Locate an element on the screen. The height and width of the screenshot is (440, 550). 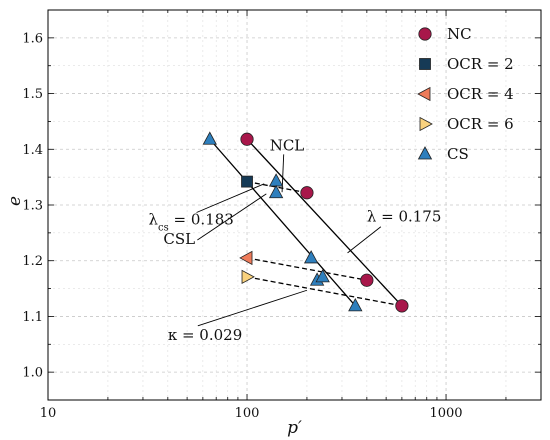
ocr-2-point is located at coordinates (247, 181).